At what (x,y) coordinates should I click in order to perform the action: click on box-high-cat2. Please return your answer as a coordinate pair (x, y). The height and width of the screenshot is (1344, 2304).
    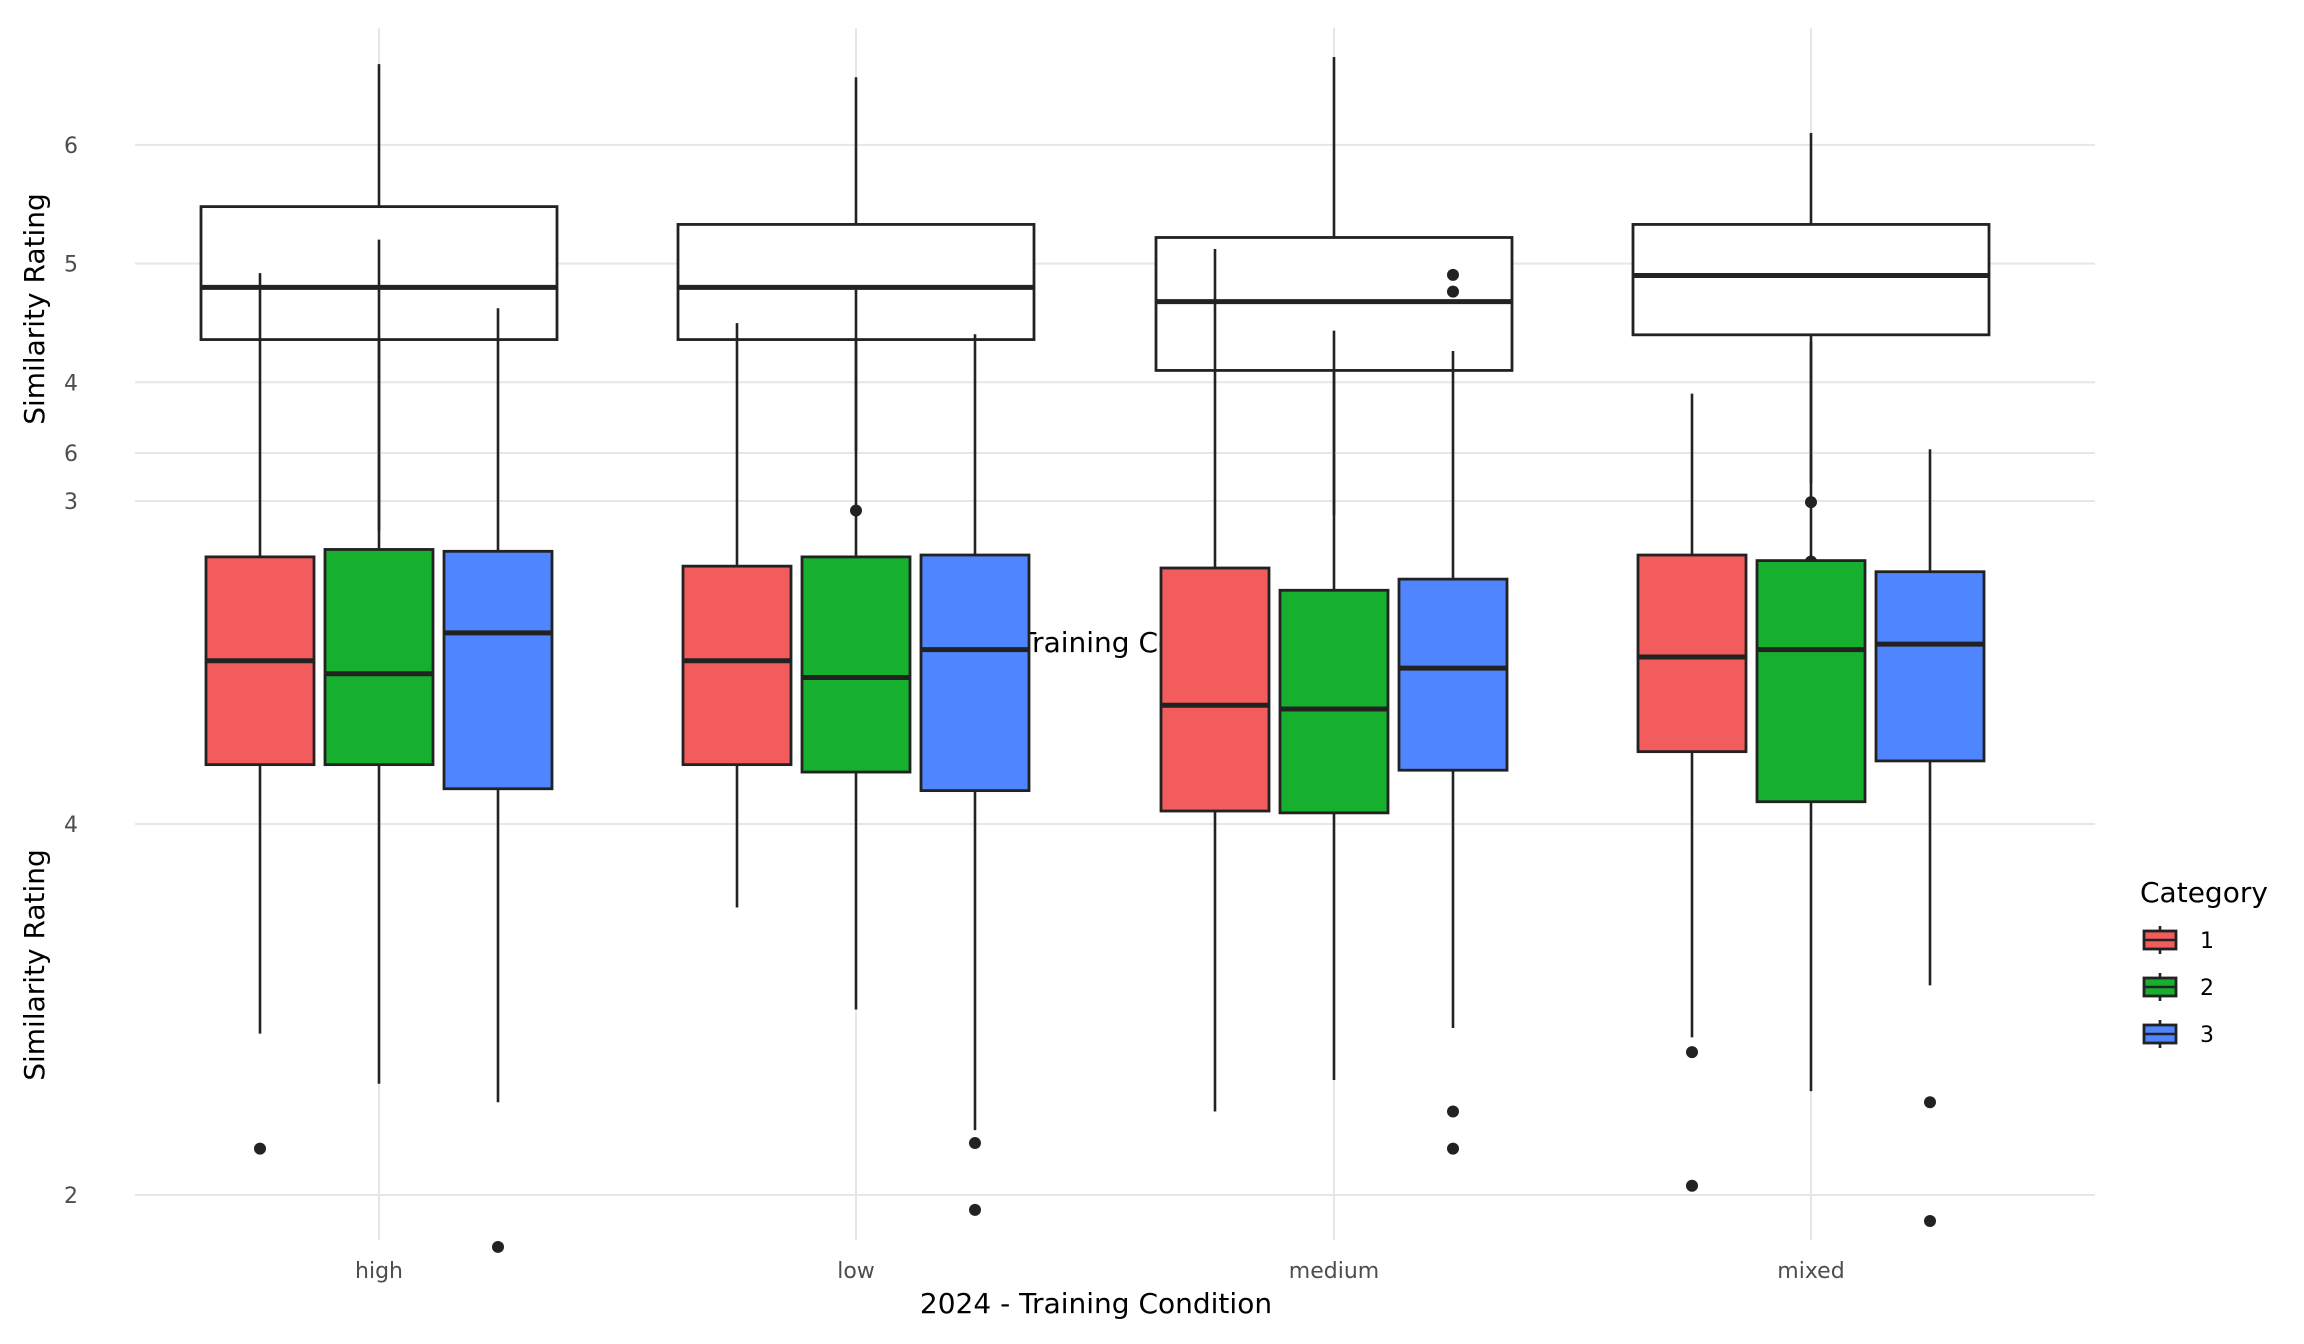
    Looking at the image, I should click on (379, 661).